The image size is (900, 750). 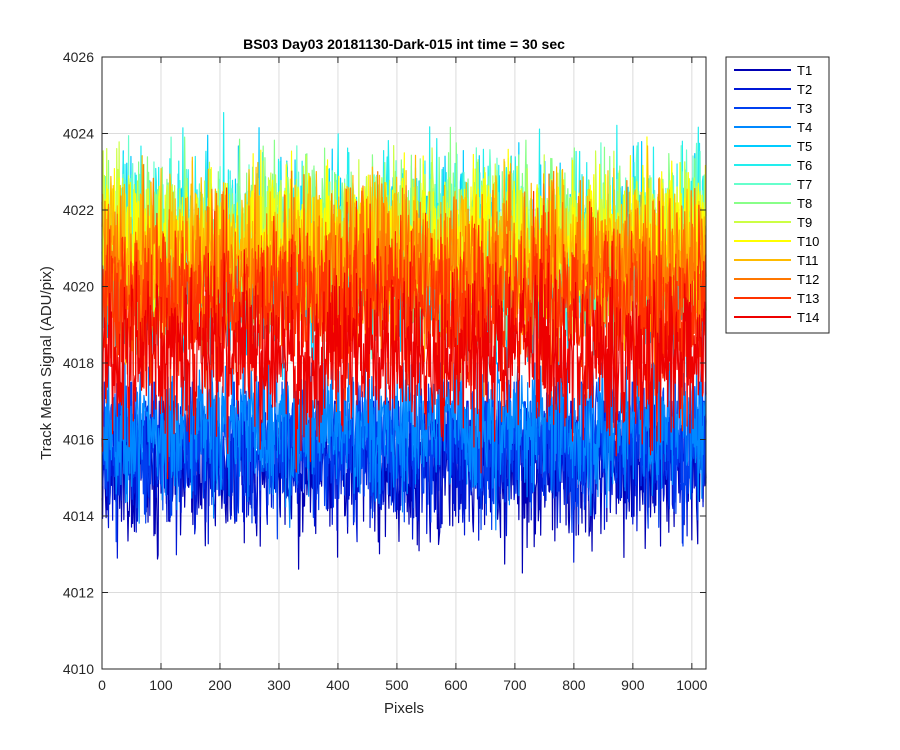 What do you see at coordinates (808, 298) in the screenshot?
I see `legend-label-t13: T13` at bounding box center [808, 298].